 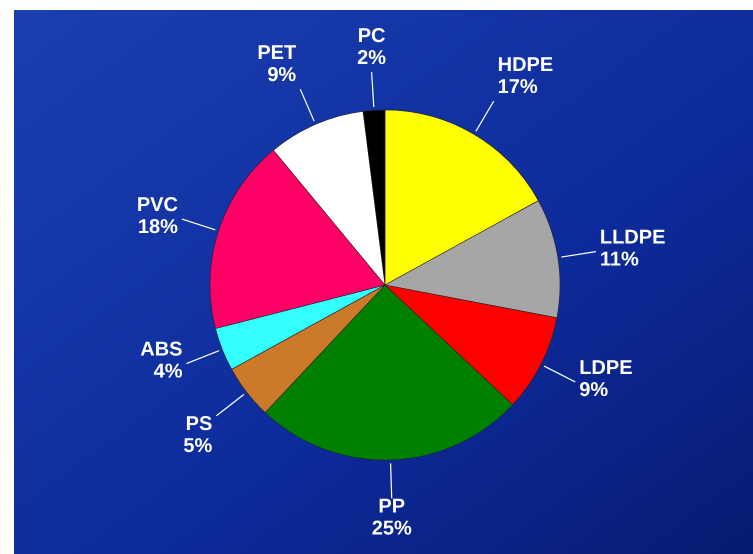 What do you see at coordinates (161, 349) in the screenshot?
I see `slice-label: ABS` at bounding box center [161, 349].